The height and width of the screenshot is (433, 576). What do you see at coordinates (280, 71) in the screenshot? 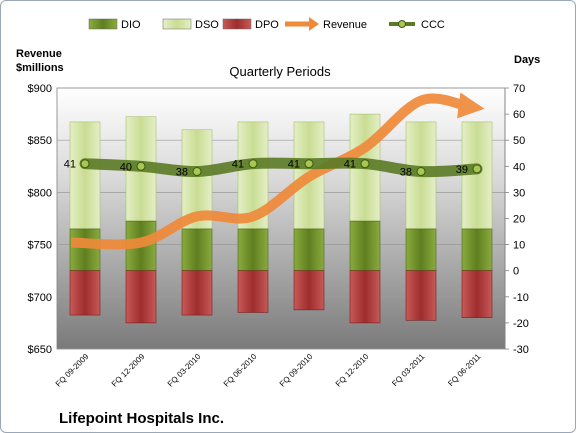
I see `chart-subtitle: Quarterly Periods` at bounding box center [280, 71].